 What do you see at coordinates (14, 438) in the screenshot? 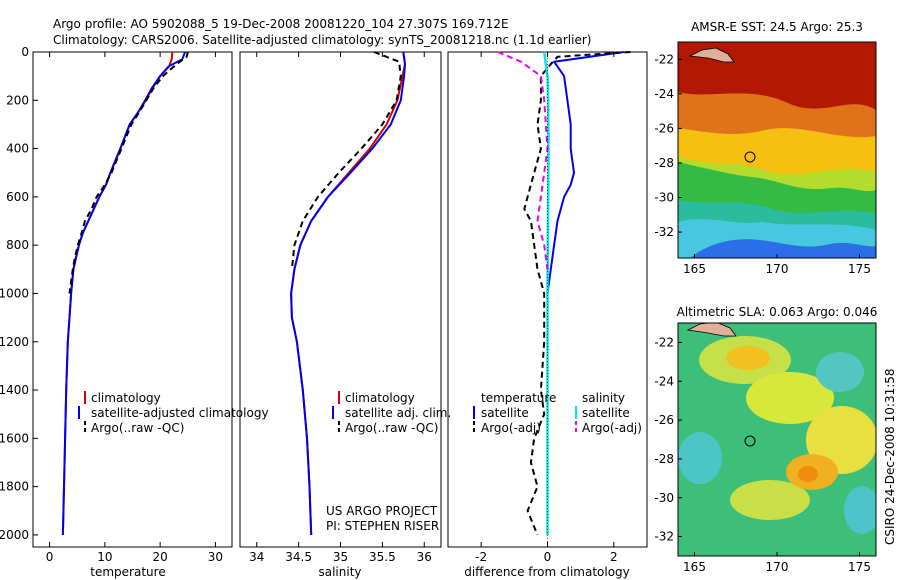
I see `y-tick-label: 1600` at bounding box center [14, 438].